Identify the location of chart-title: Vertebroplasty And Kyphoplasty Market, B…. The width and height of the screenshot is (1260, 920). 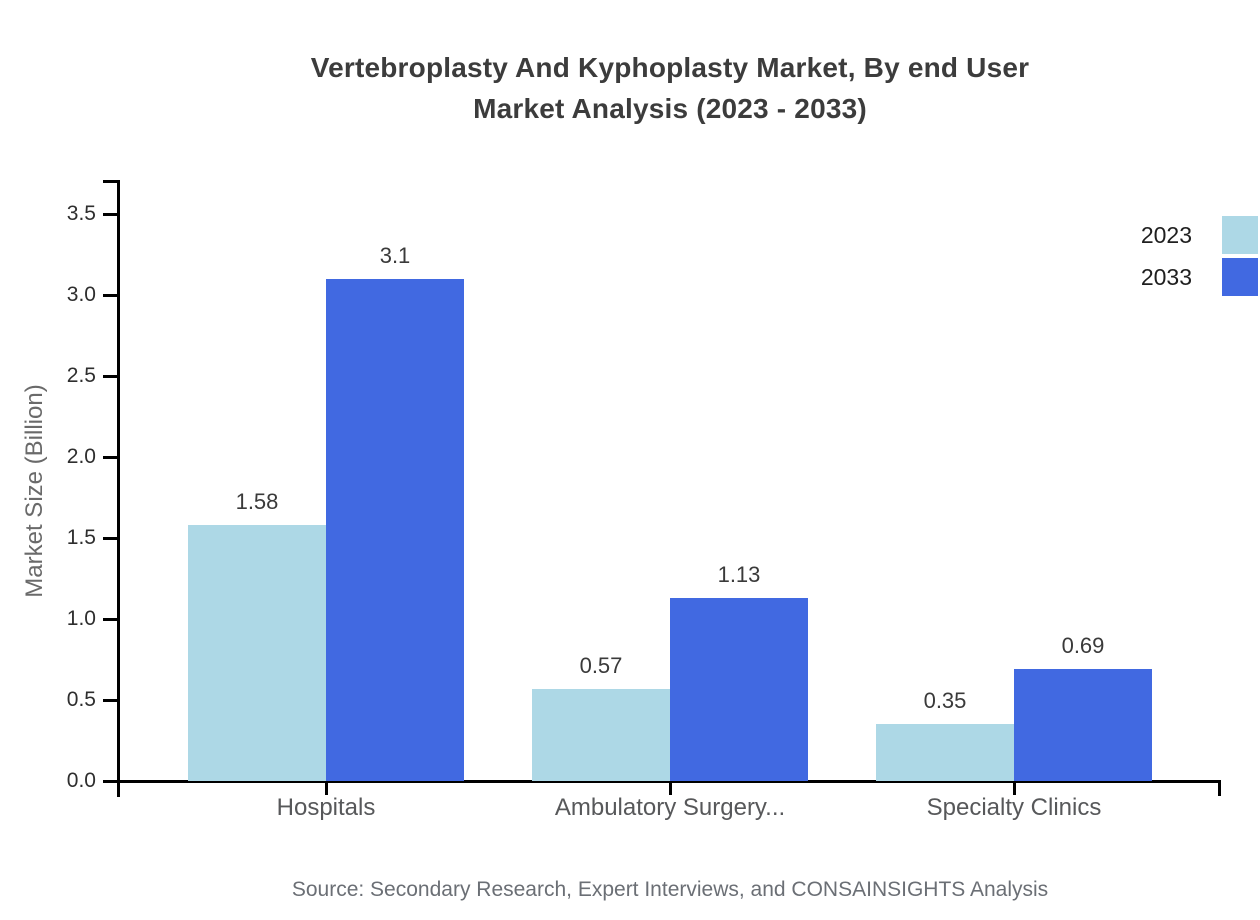
(670, 67).